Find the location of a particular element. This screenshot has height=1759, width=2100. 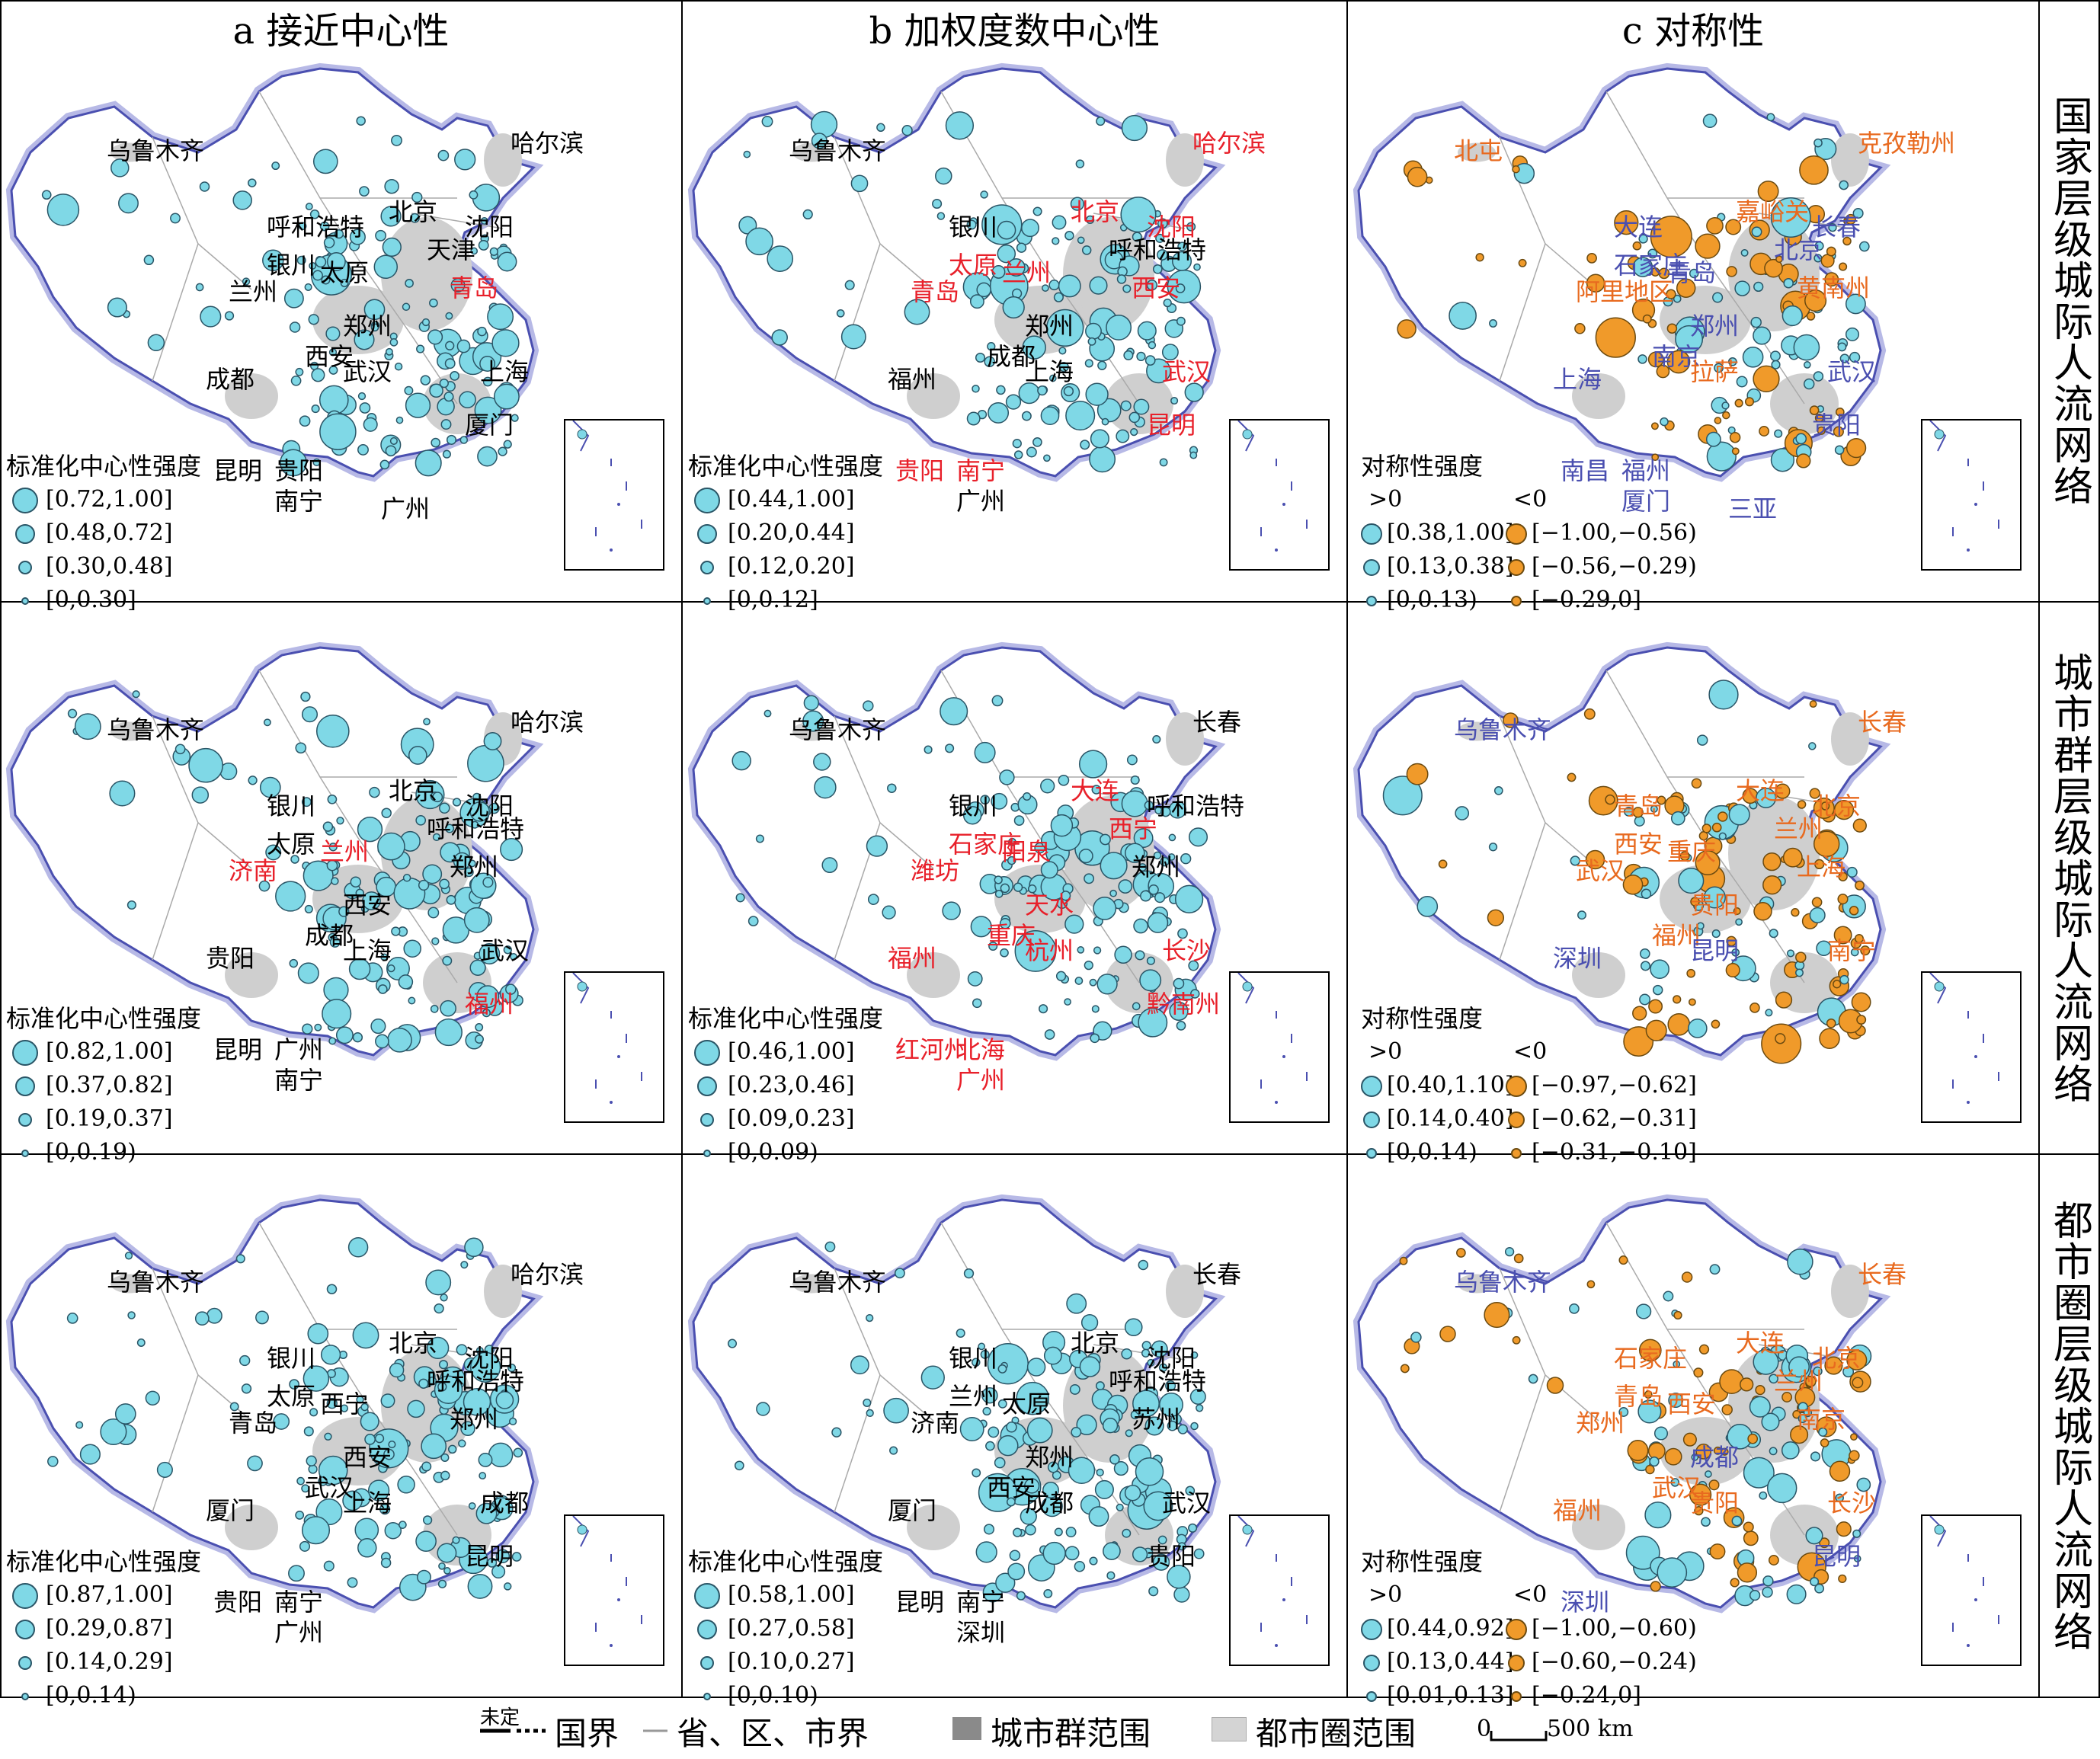

urban-cluster-area is located at coordinates (1477, 1284).